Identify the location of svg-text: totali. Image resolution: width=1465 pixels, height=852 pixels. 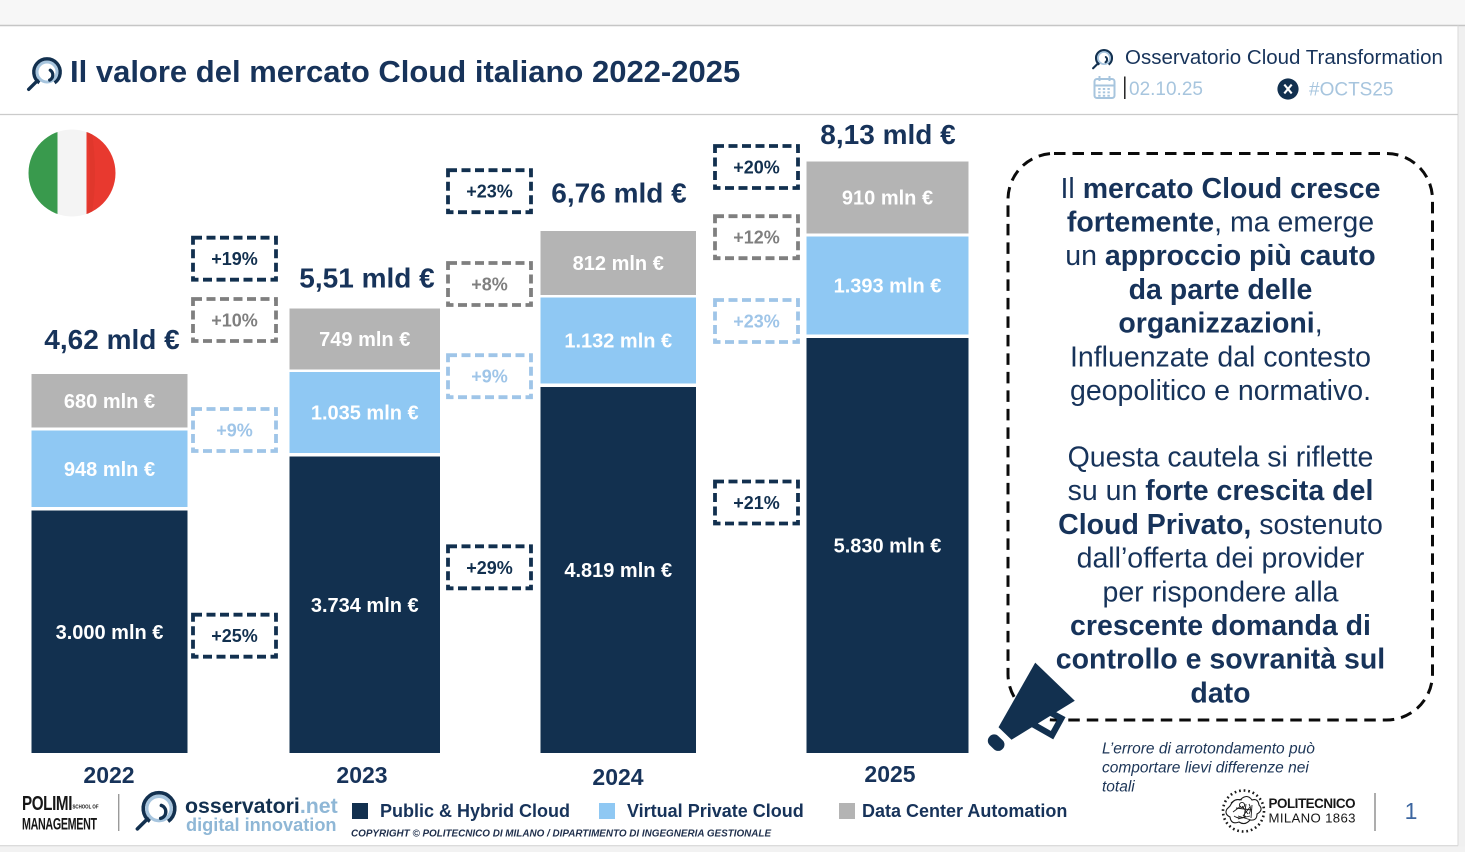
(1118, 787).